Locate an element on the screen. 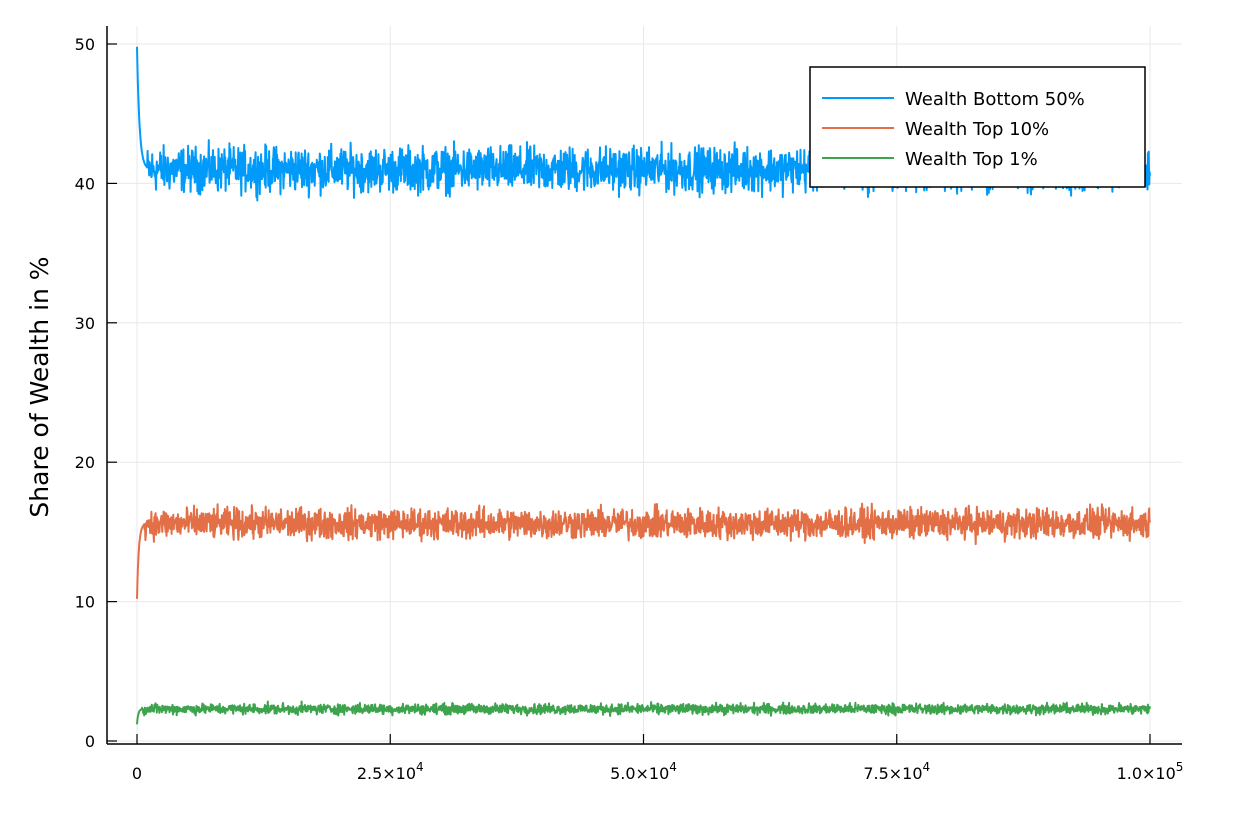  x-tick-label: 5.0×10⁴ is located at coordinates (643, 771).